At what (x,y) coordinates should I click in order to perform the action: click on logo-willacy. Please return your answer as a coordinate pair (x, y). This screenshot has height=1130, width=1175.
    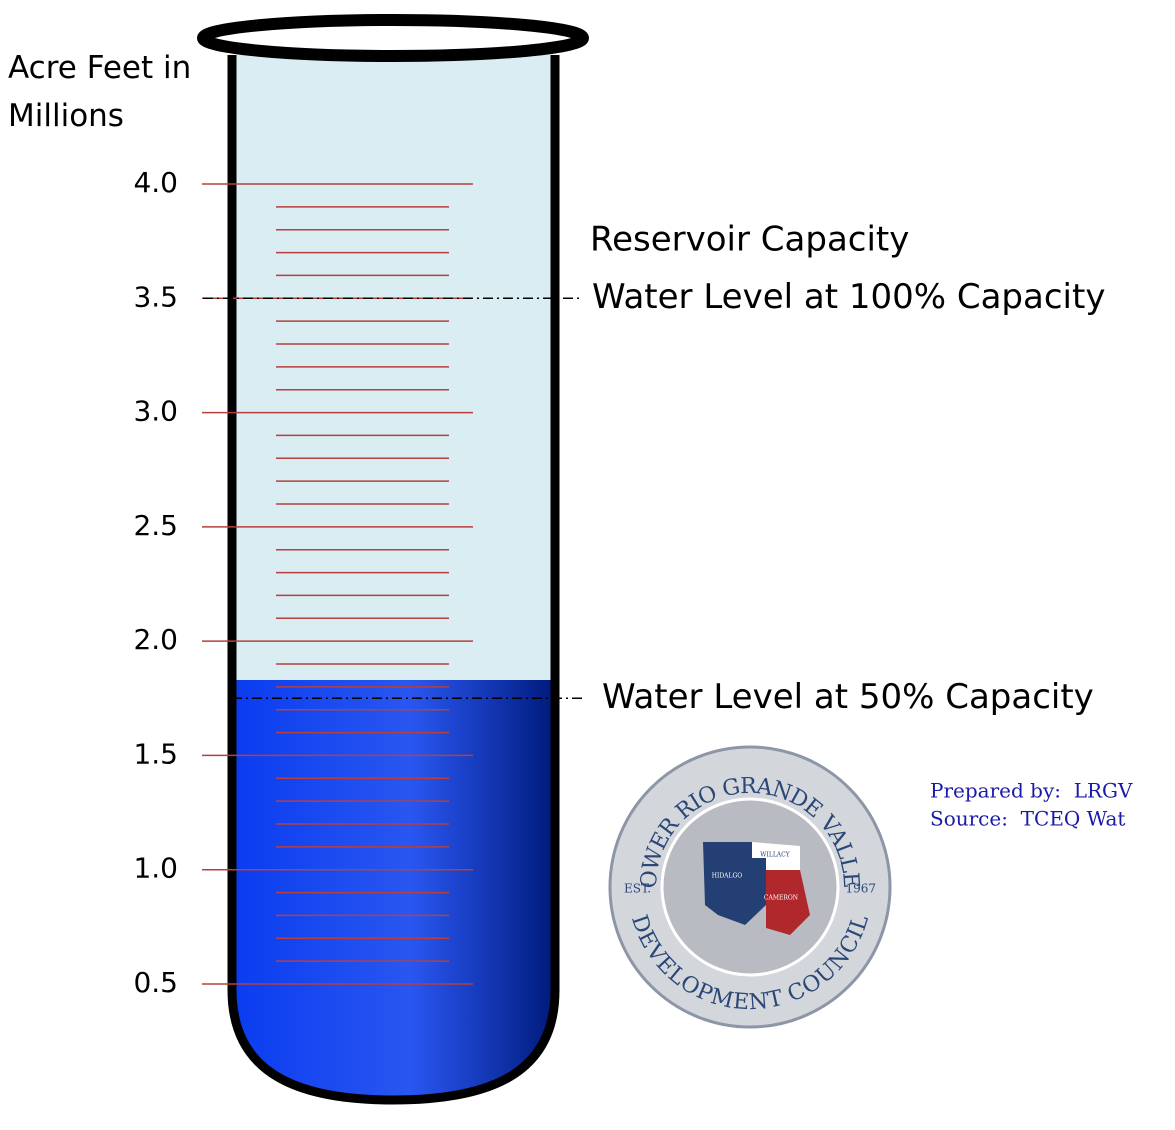
    Looking at the image, I should click on (776, 856).